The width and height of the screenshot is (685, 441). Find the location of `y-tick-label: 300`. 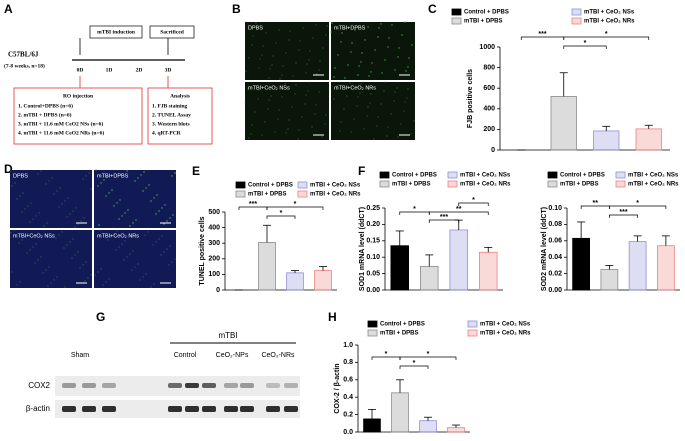

y-tick-label: 300 is located at coordinates (214, 243).